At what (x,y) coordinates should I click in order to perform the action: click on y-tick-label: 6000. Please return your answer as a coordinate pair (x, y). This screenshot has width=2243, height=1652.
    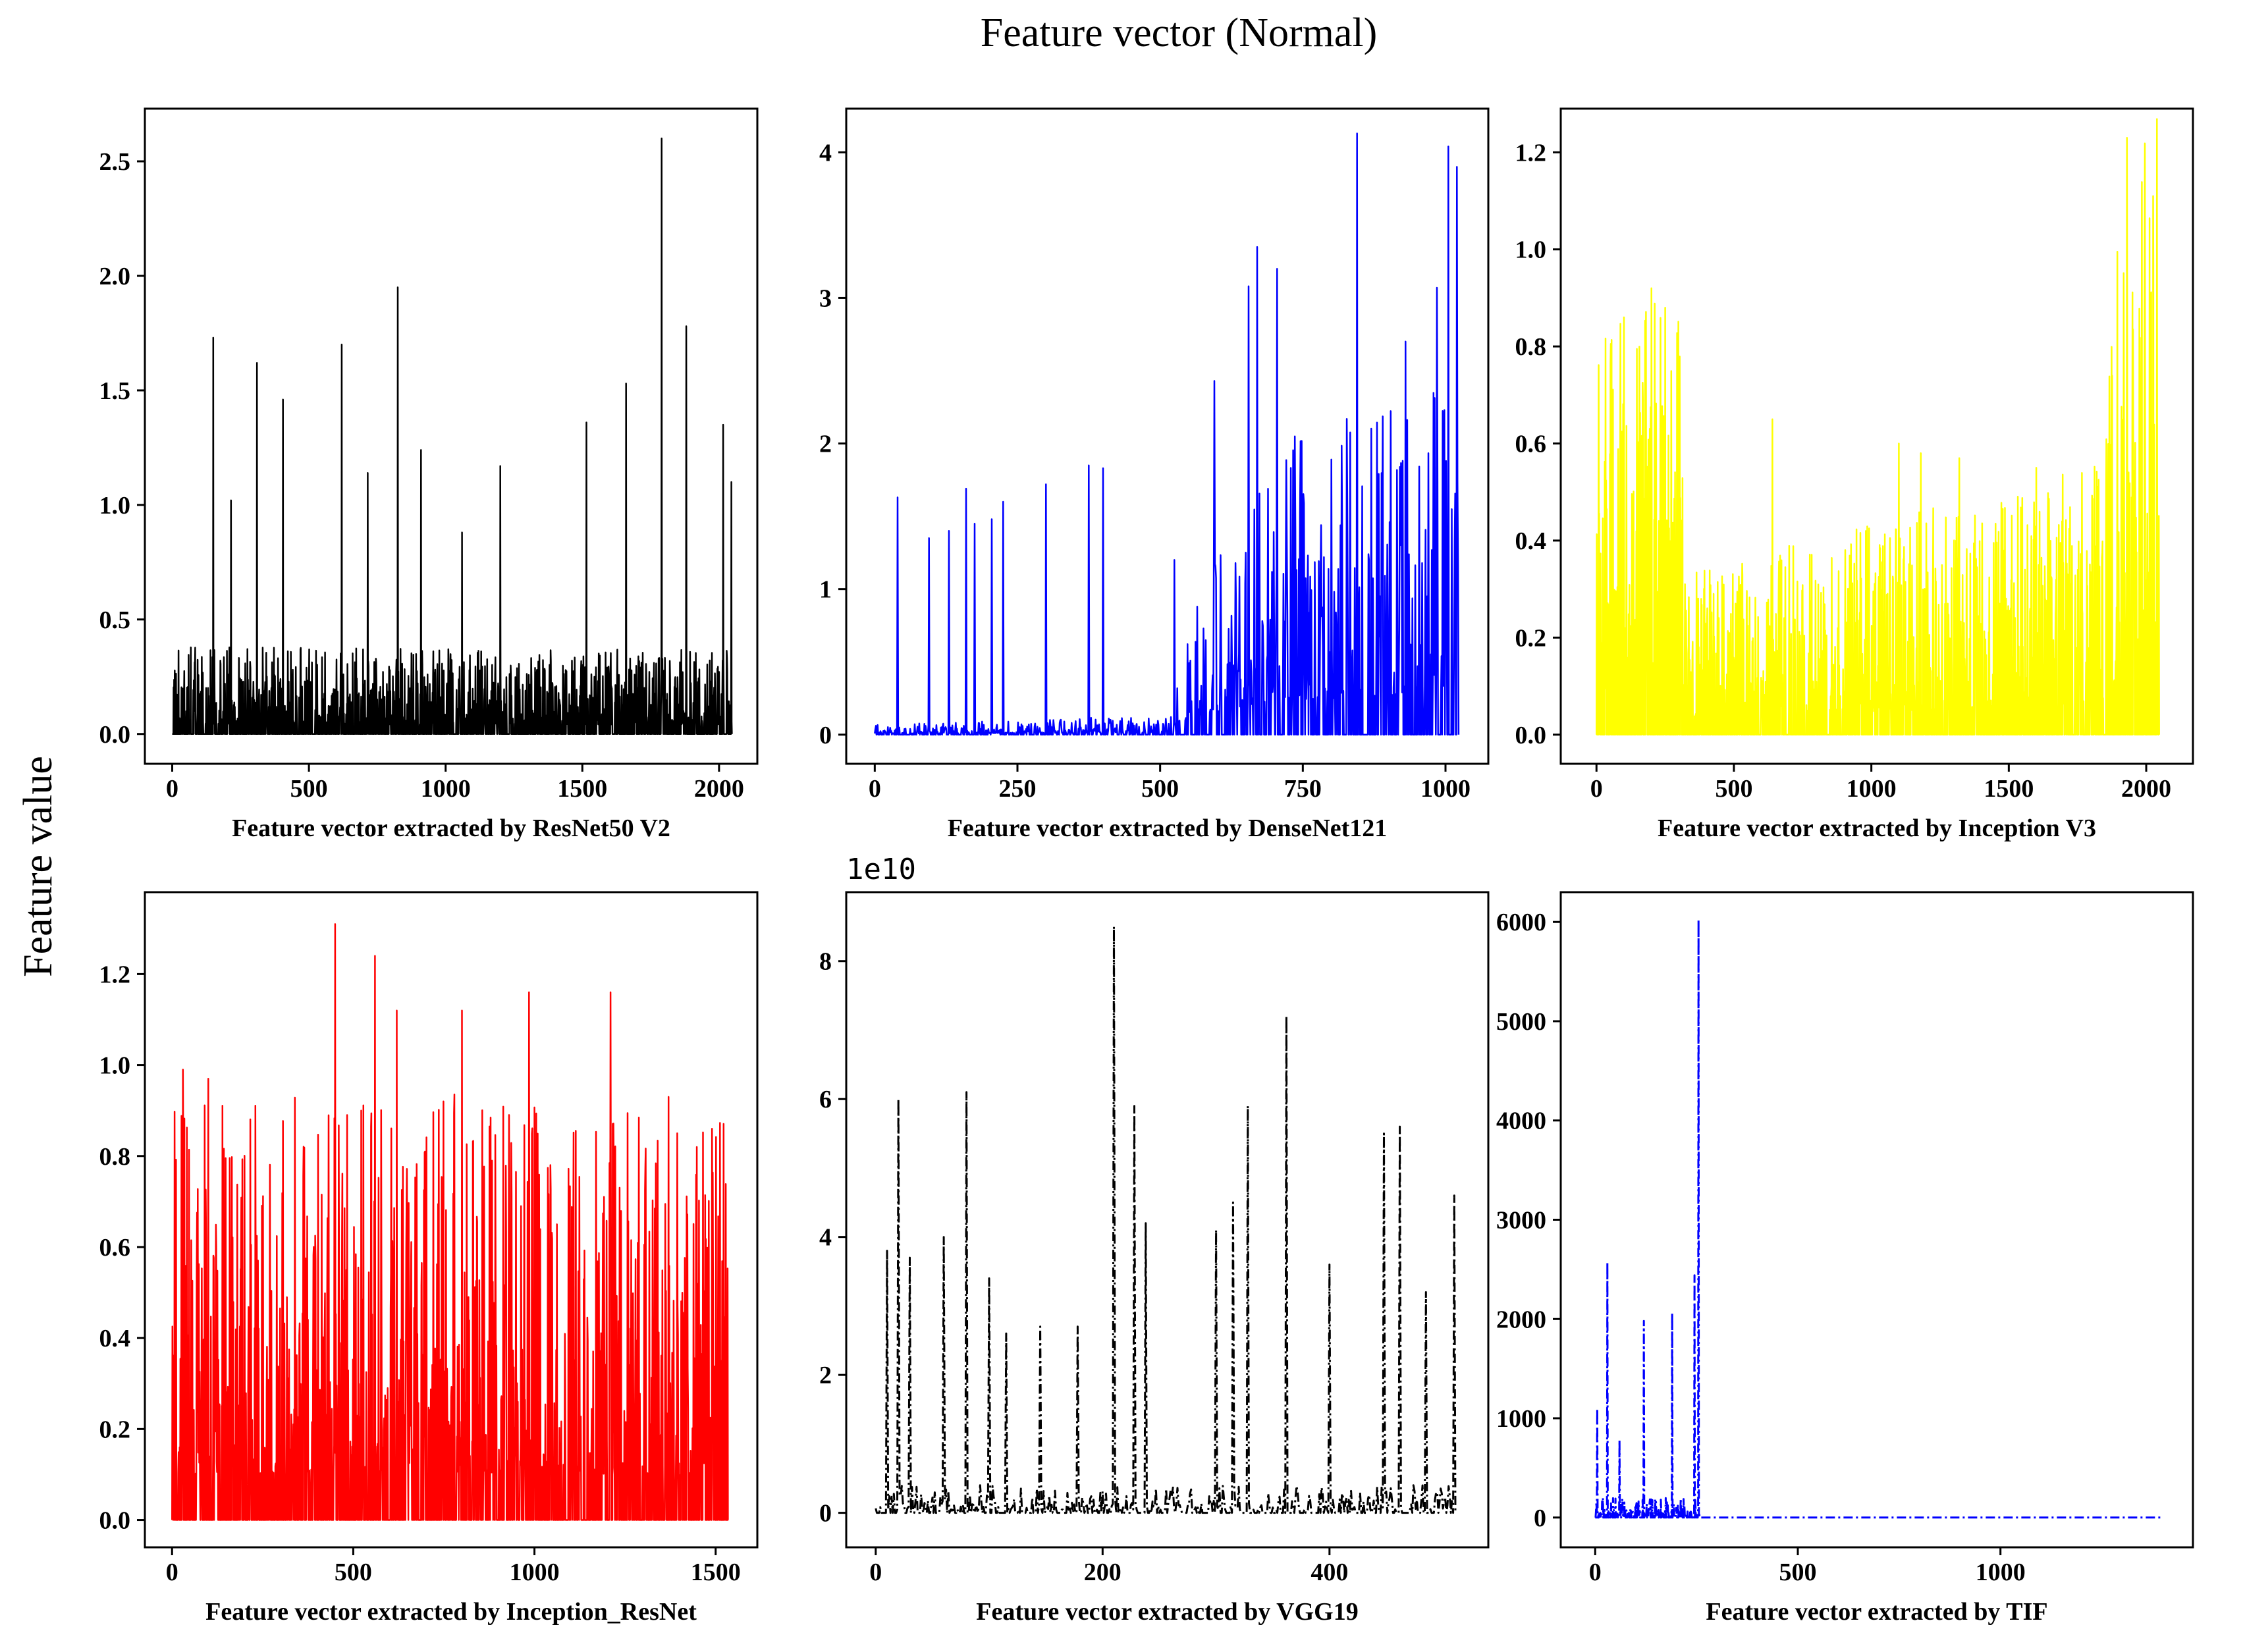
    Looking at the image, I should click on (1521, 922).